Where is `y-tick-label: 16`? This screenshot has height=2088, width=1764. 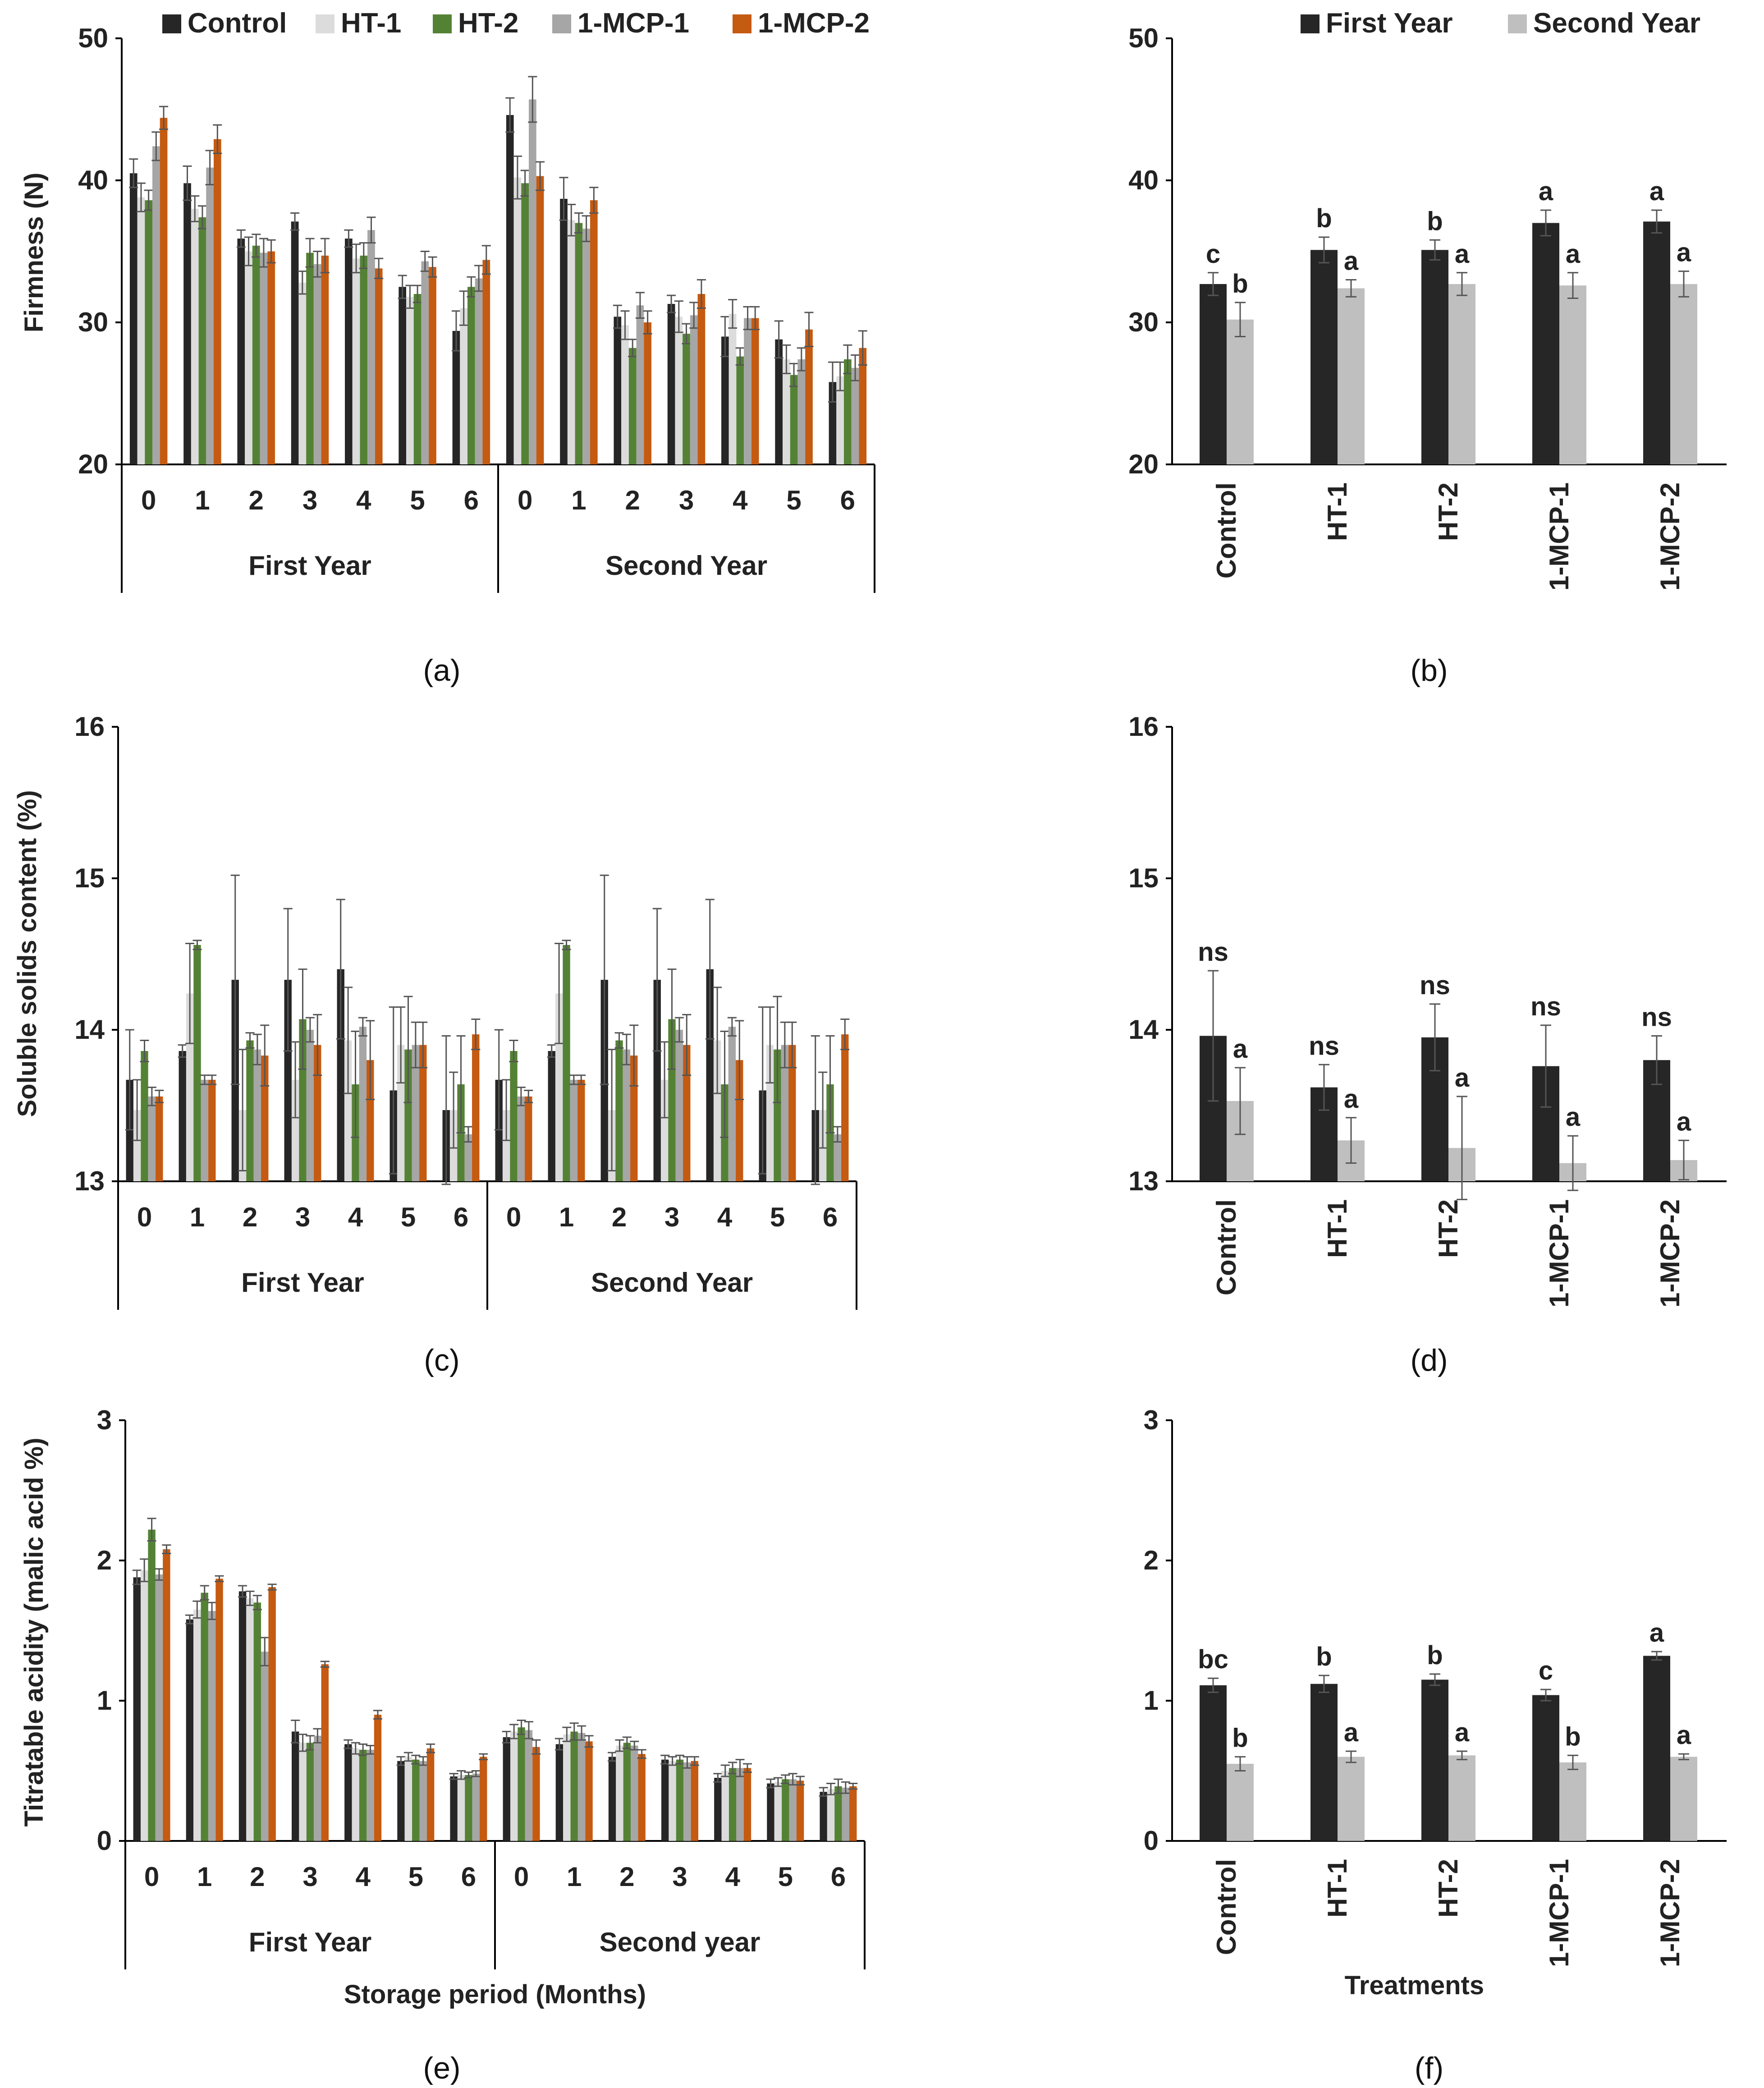 y-tick-label: 16 is located at coordinates (1144, 727).